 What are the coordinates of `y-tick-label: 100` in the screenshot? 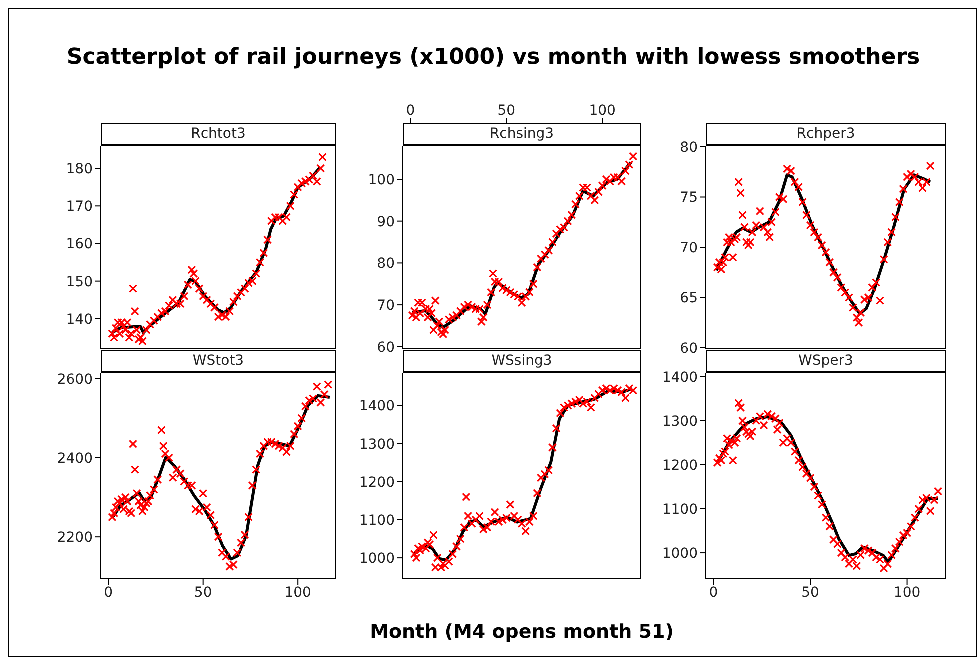 It's located at (381, 180).